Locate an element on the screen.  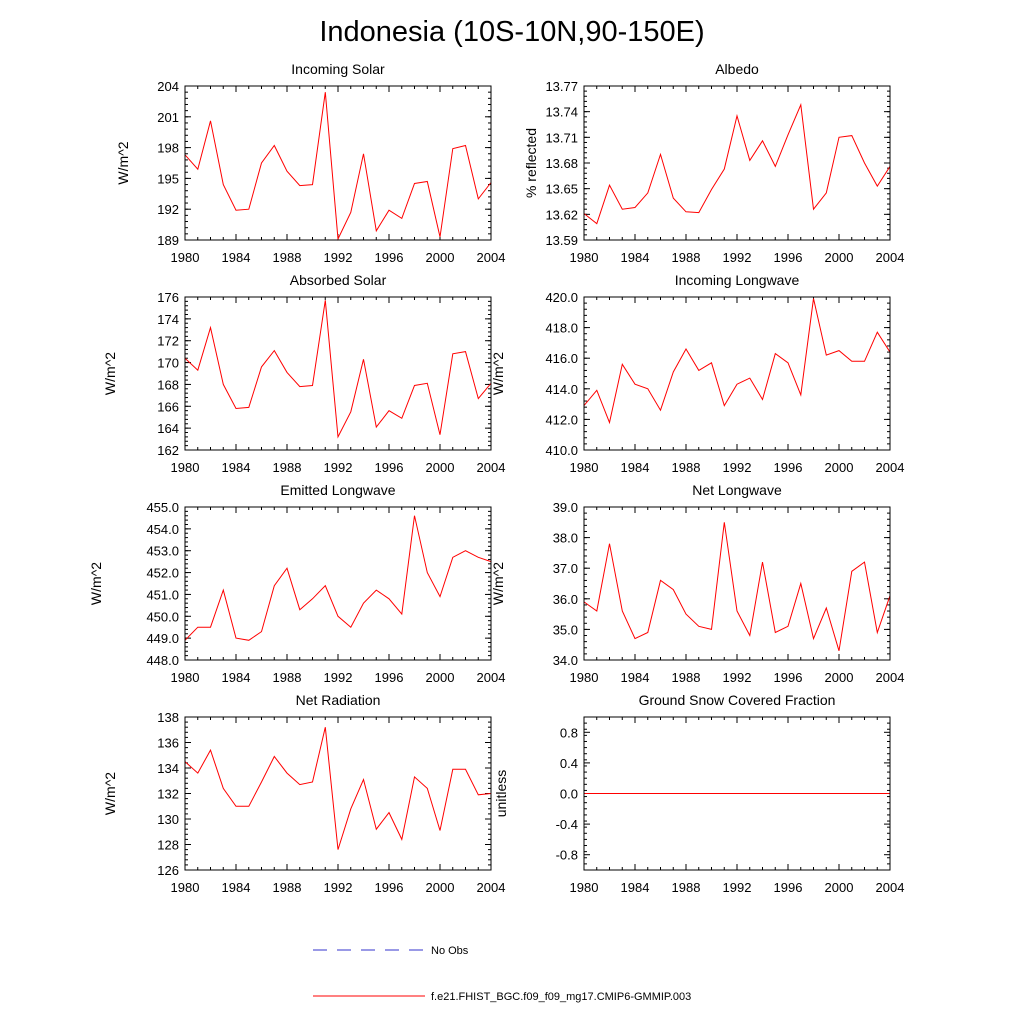
y-tick-label: 176 is located at coordinates (168, 297).